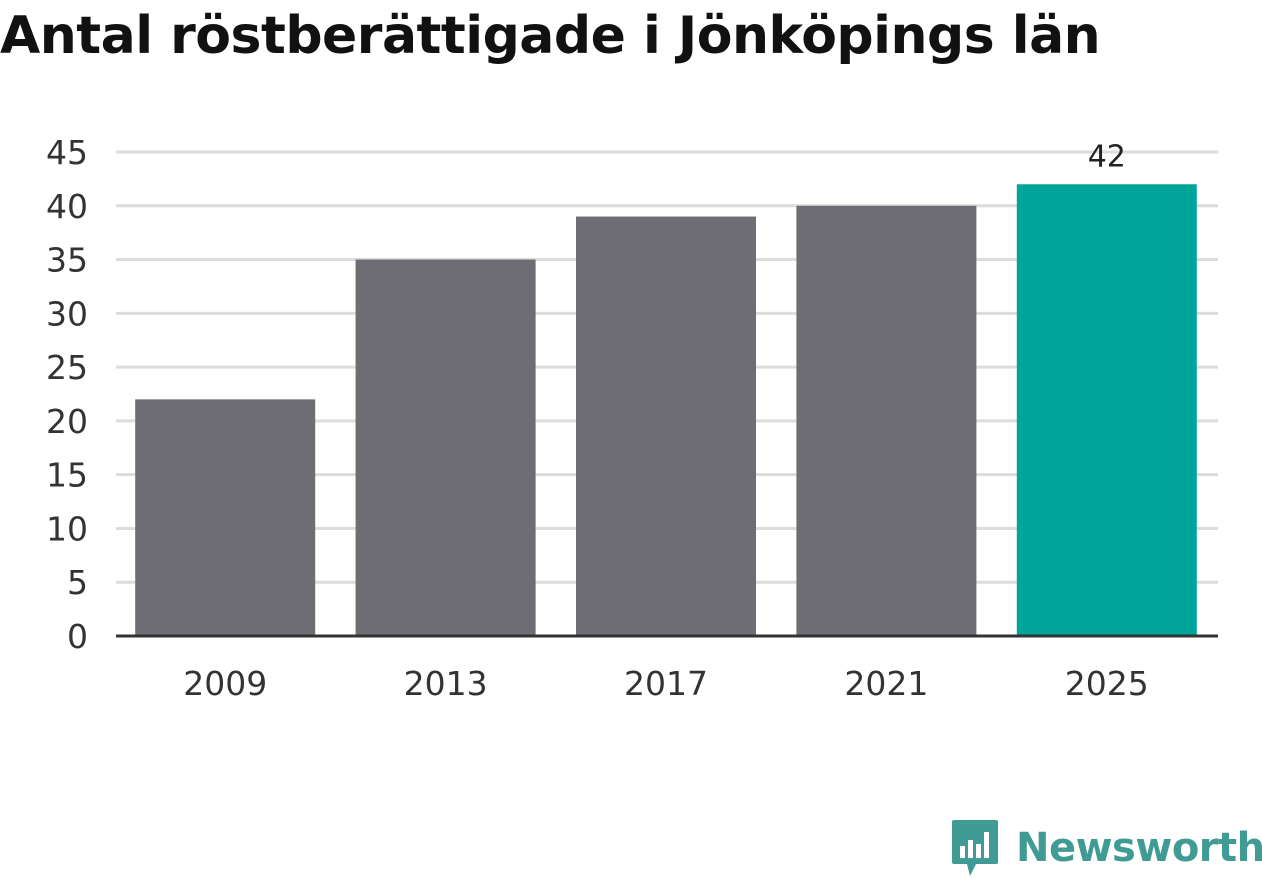  What do you see at coordinates (67, 206) in the screenshot?
I see `y-tick-label: 40` at bounding box center [67, 206].